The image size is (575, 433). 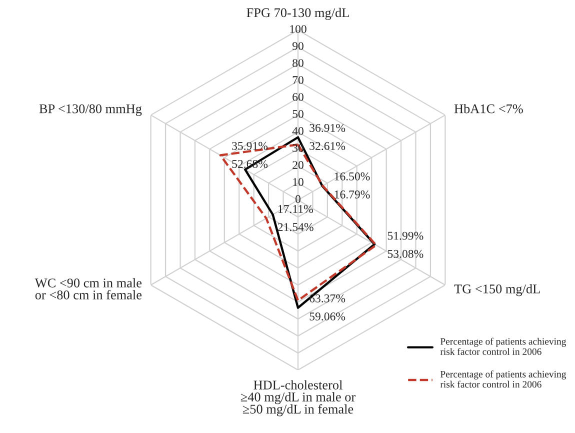 I want to click on y-tick-label: 100, so click(x=298, y=29).